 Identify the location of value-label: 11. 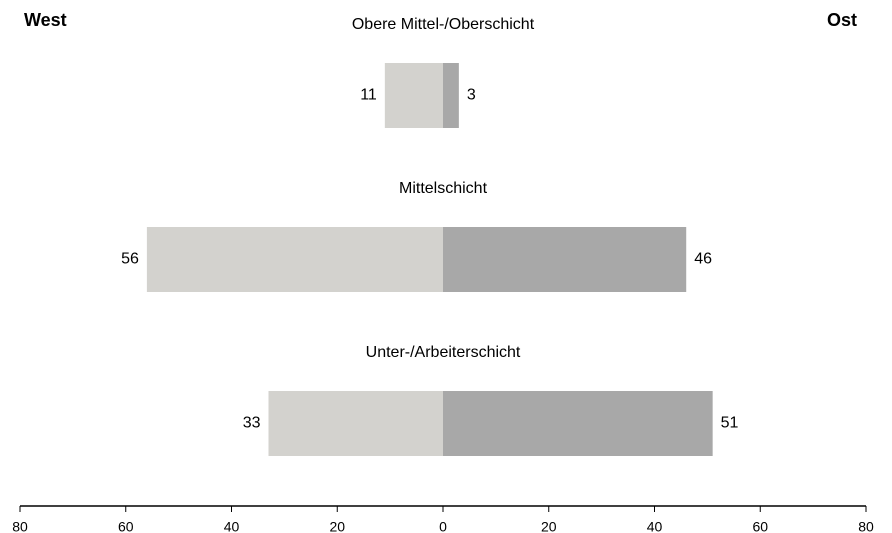
(368, 95).